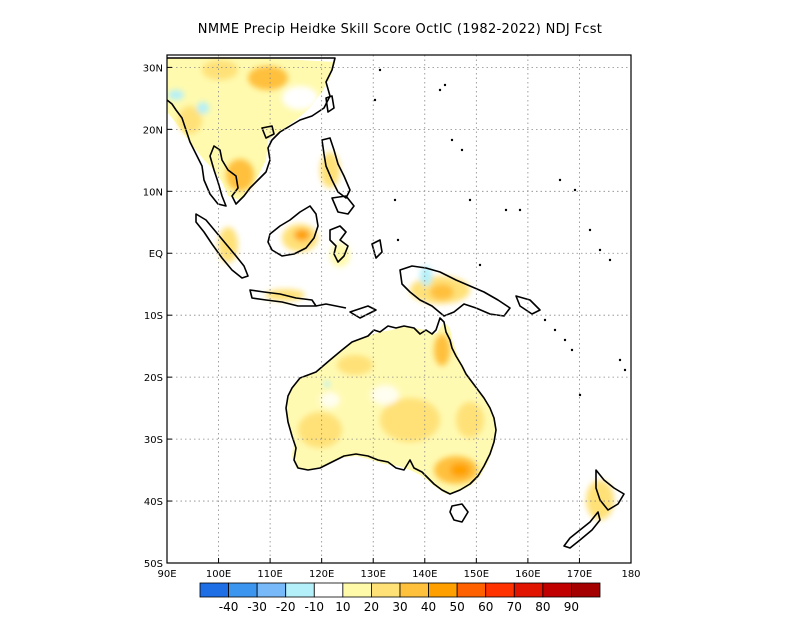  I want to click on coastline-borneo, so click(293, 231).